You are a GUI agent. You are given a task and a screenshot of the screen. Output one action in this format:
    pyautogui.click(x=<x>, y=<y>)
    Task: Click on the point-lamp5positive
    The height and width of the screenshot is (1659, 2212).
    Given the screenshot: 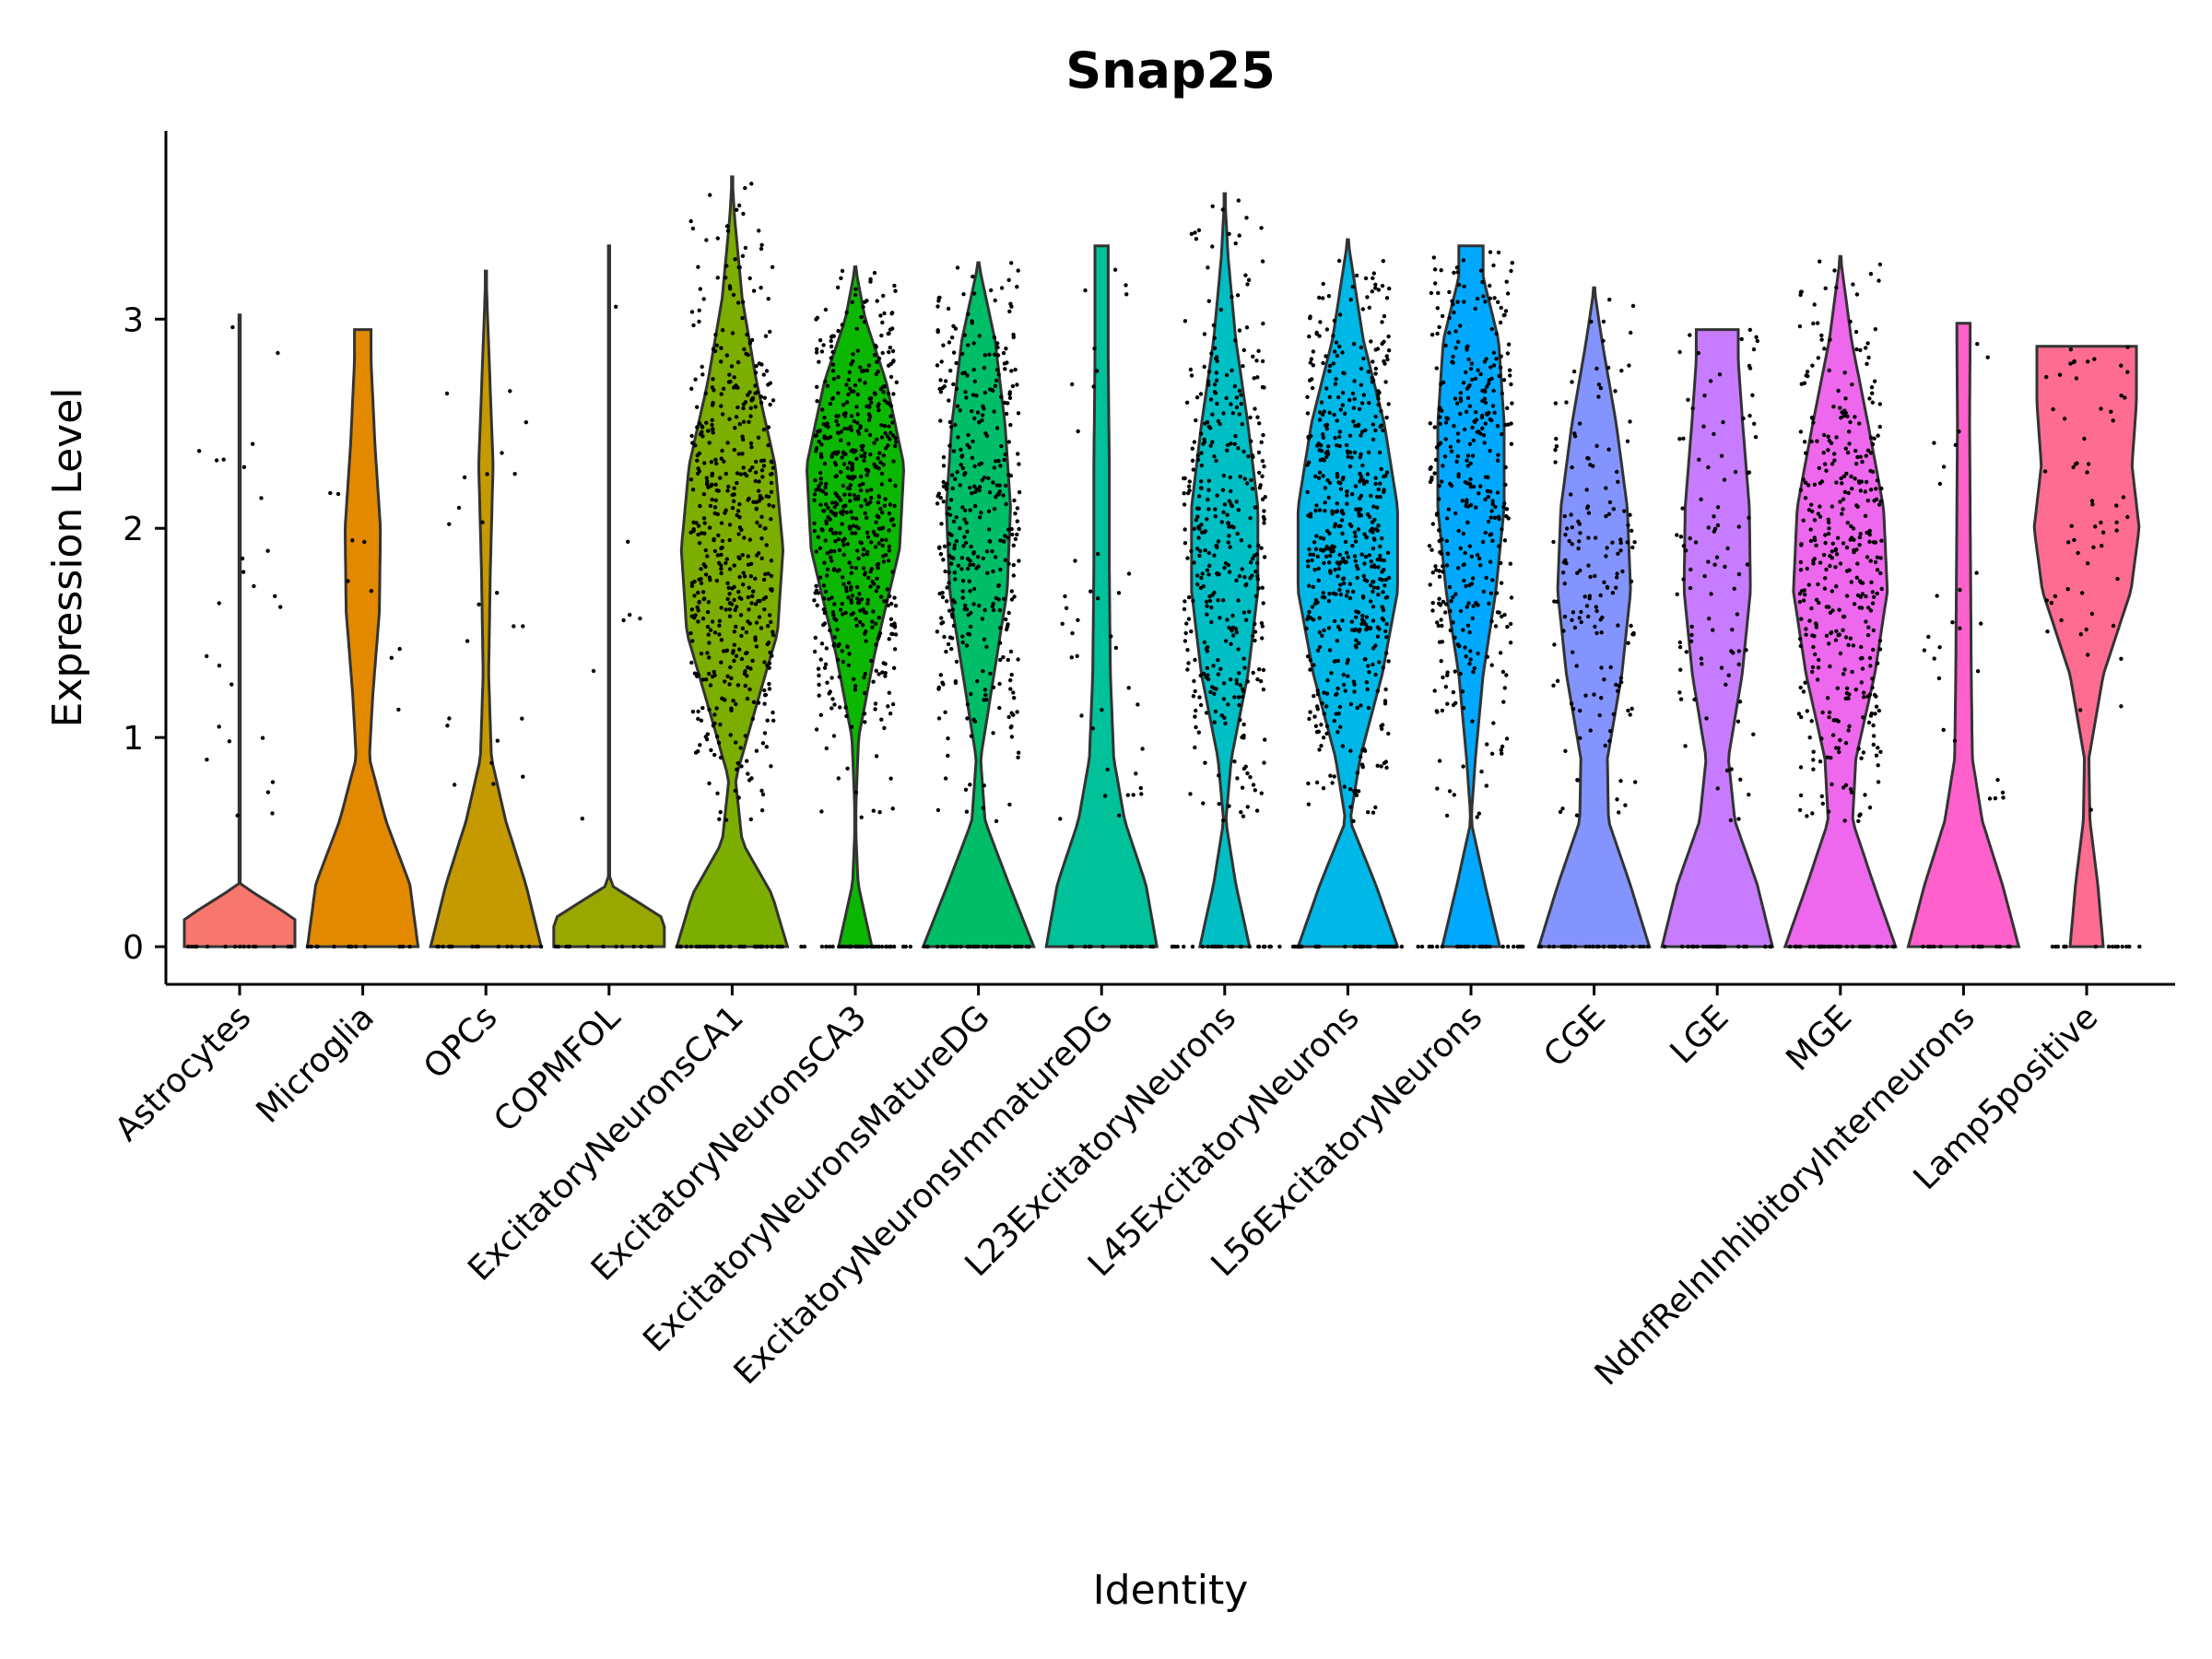 What is the action you would take?
    pyautogui.click(x=2121, y=365)
    